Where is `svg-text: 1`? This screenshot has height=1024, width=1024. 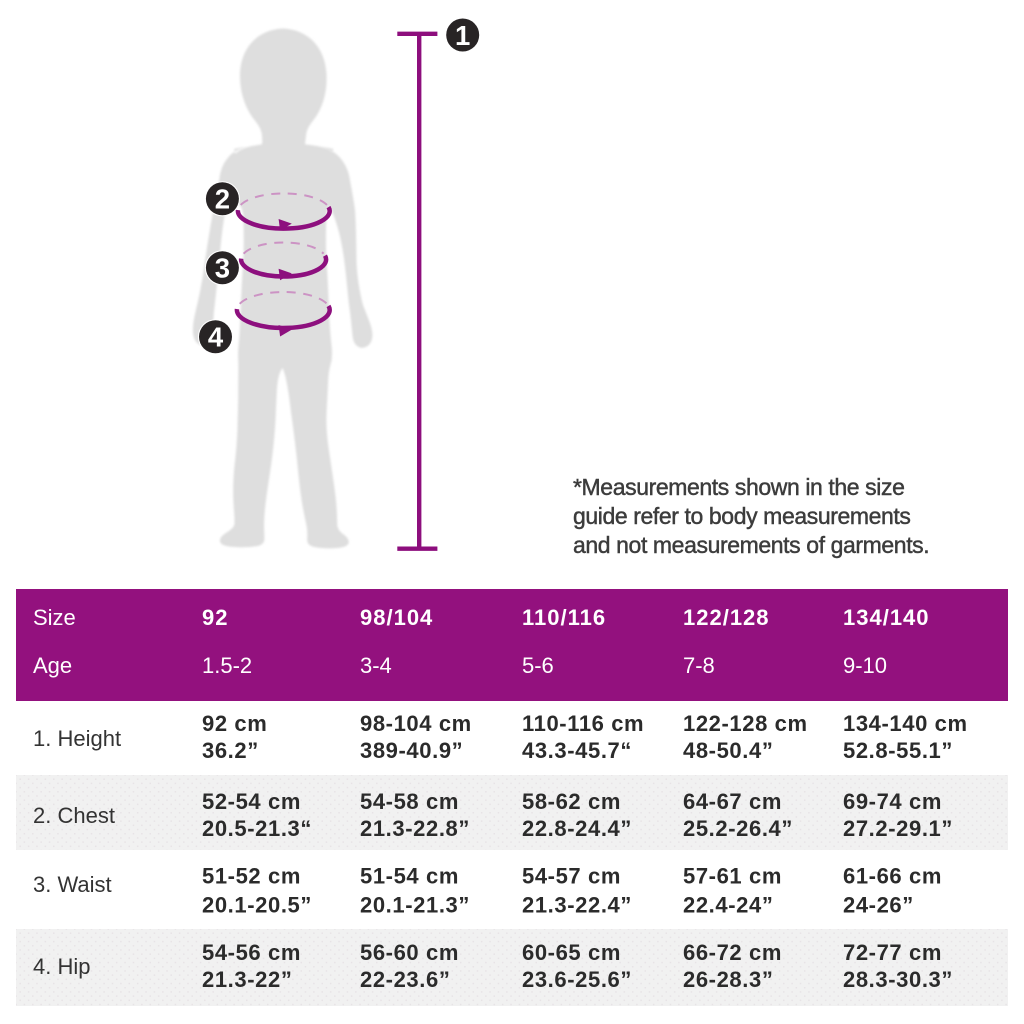
svg-text: 1 is located at coordinates (462, 35).